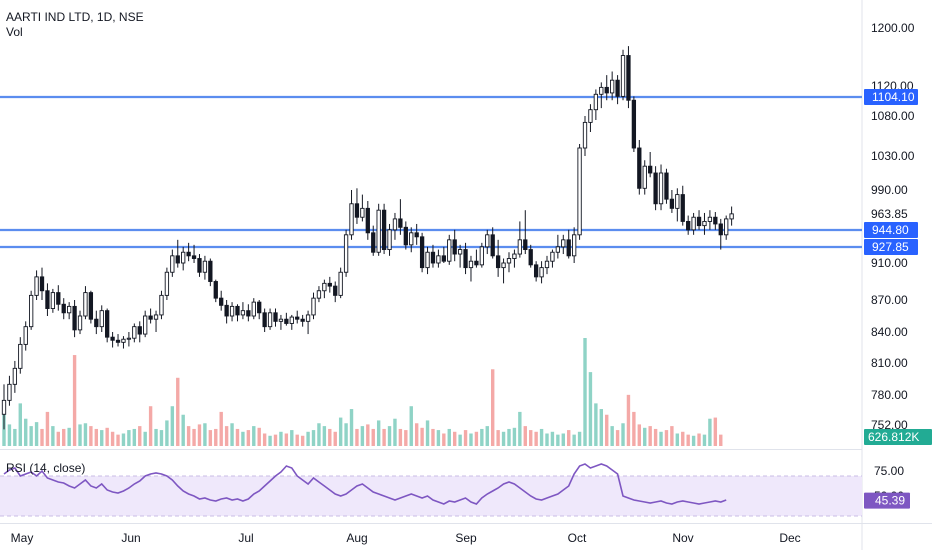 The height and width of the screenshot is (550, 932). I want to click on symbol-legend: AARTI IND LTD, 1D, NSE Vol, so click(75, 25).